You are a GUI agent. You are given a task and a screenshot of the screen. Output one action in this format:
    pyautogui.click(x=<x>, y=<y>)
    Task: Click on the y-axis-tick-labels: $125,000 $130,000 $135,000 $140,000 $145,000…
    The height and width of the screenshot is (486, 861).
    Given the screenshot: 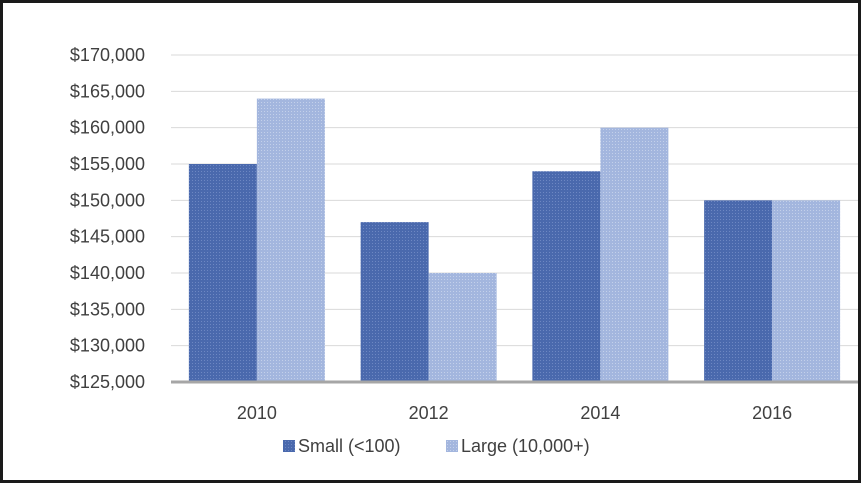 What is the action you would take?
    pyautogui.click(x=107, y=218)
    